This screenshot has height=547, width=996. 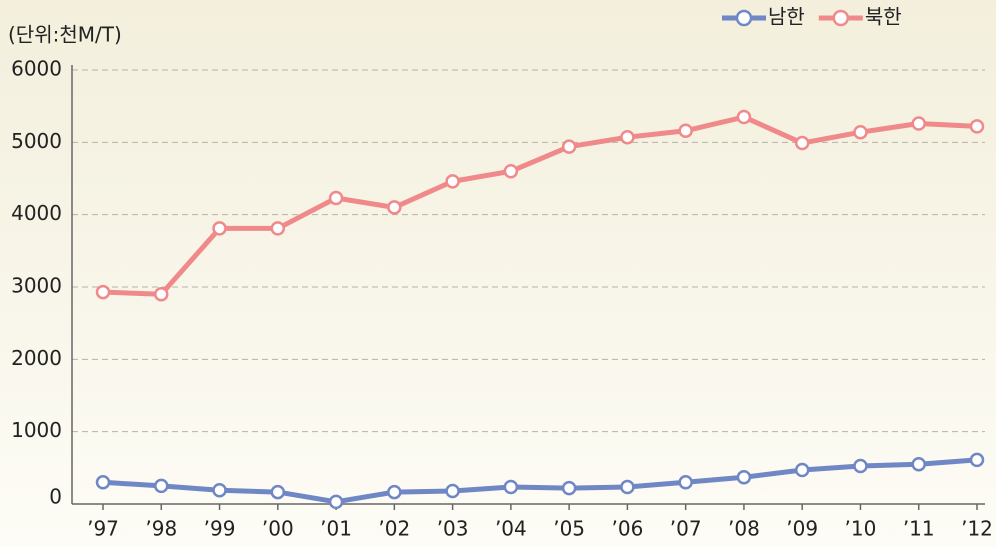 I want to click on y-tick-label: 6000, so click(x=36, y=69).